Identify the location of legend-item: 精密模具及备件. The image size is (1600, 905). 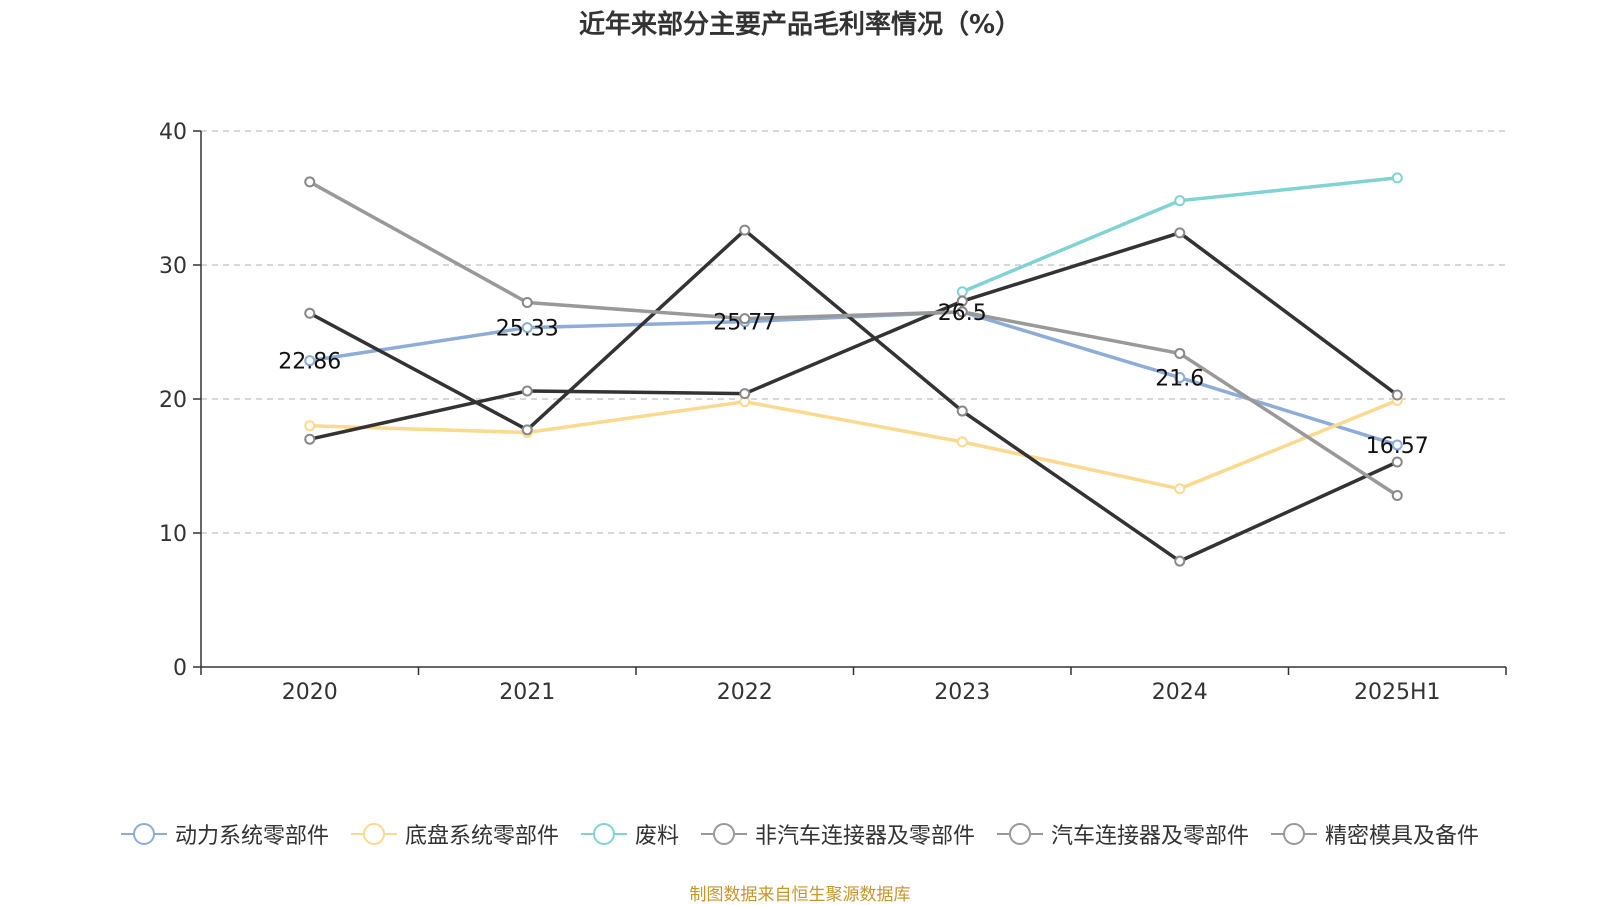
(1375, 834).